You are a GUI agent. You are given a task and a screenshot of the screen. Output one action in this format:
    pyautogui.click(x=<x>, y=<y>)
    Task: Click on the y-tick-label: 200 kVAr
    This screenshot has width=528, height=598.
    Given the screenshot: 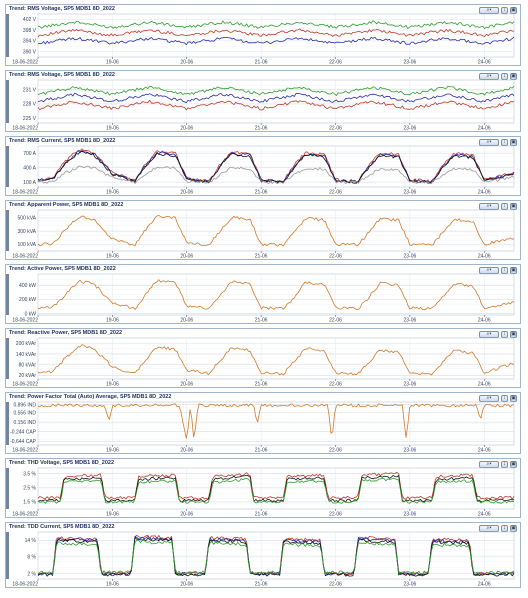 What is the action you would take?
    pyautogui.click(x=26, y=344)
    